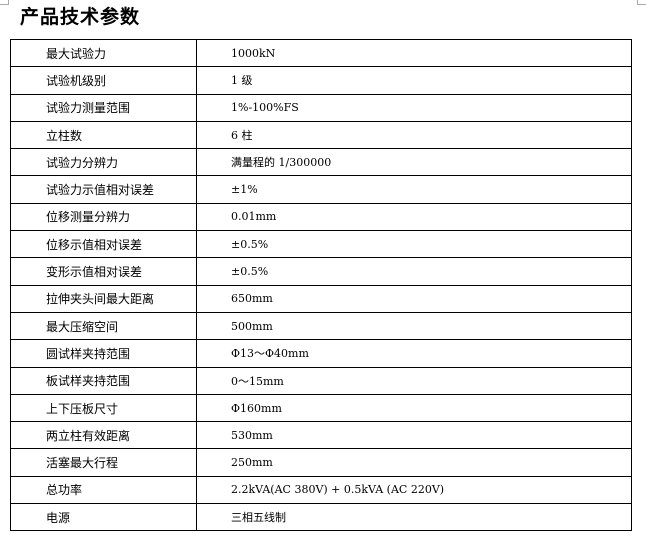 Image resolution: width=646 pixels, height=539 pixels. Describe the element at coordinates (103, 353) in the screenshot. I see `param-label: 圆试样夹持范围` at that location.